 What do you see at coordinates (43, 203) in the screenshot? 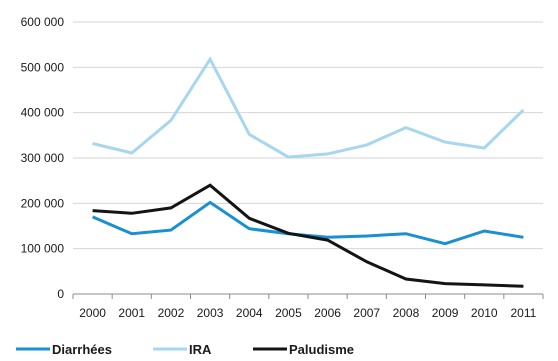
I see `y-tick-label: 200 000` at bounding box center [43, 203].